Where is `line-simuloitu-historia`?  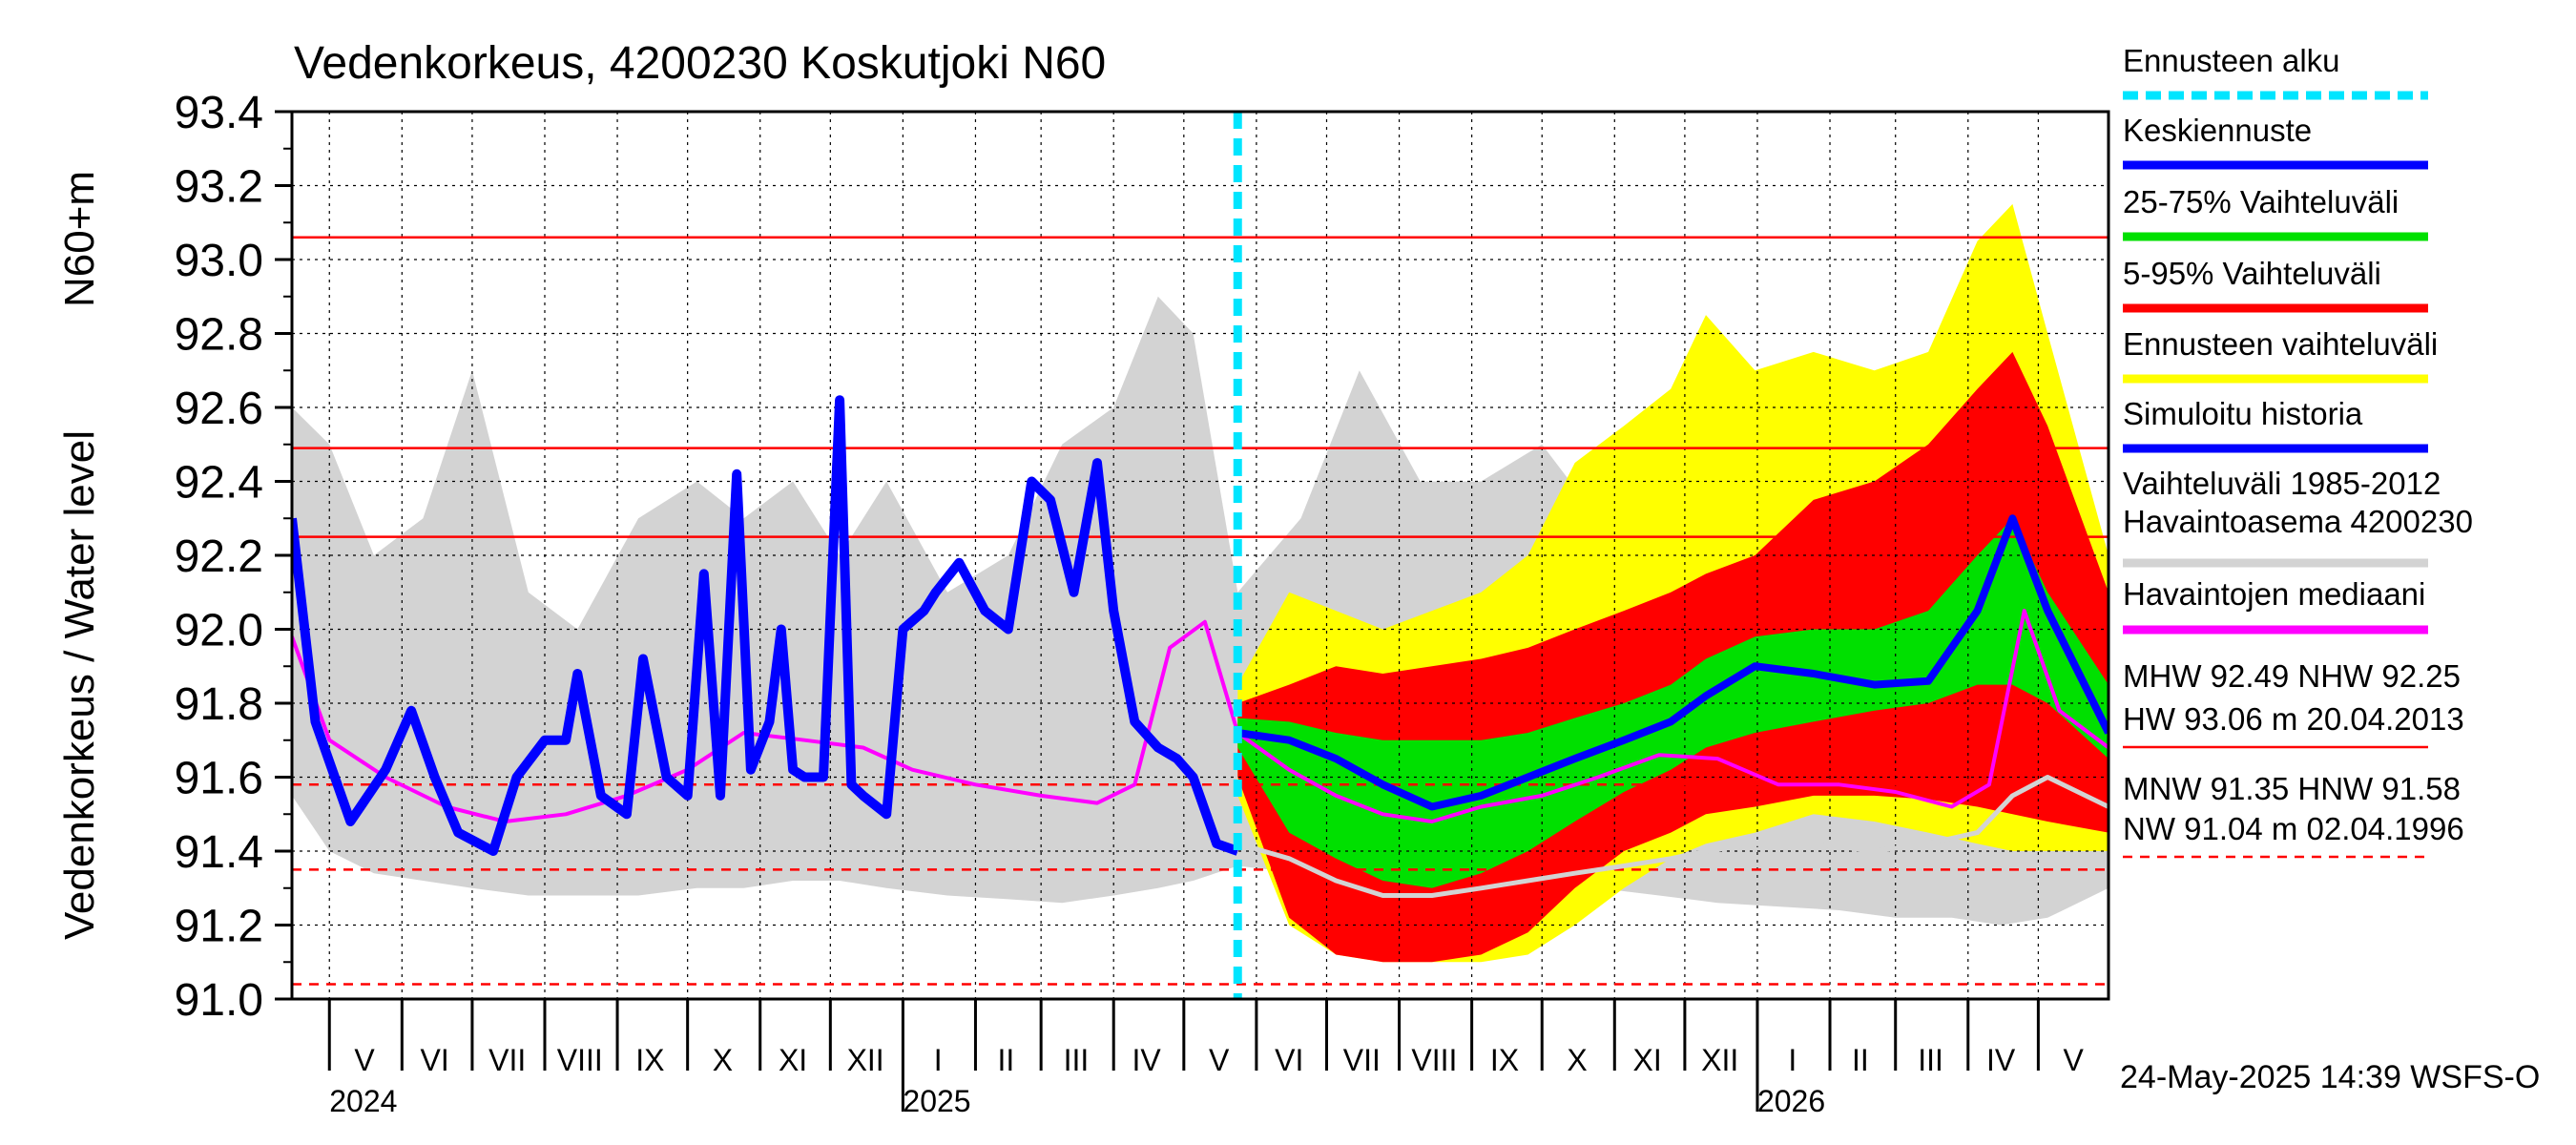
line-simuloitu-historia is located at coordinates (765, 626).